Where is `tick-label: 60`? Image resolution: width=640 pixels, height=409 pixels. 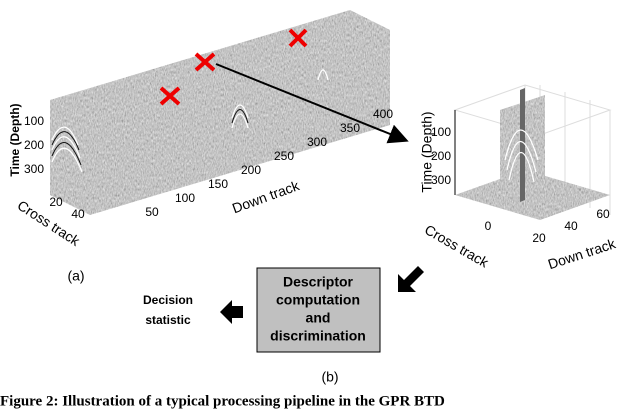 tick-label: 60 is located at coordinates (603, 214).